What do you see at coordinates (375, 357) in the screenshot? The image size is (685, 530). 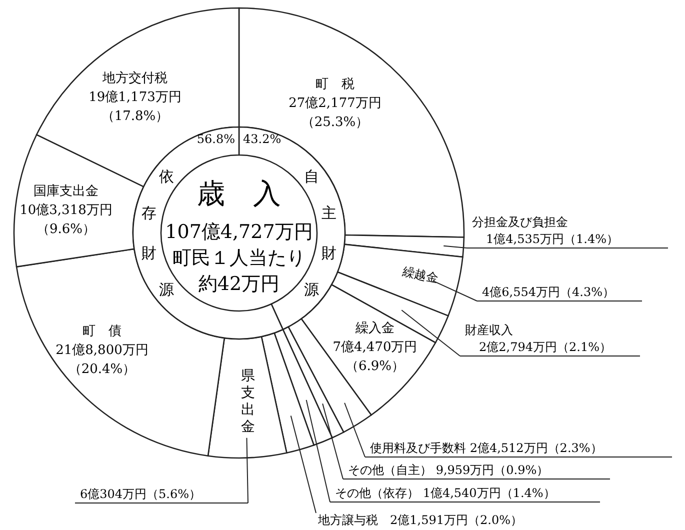 I see `data-label: 7億4,470万円（6.9%）` at bounding box center [375, 357].